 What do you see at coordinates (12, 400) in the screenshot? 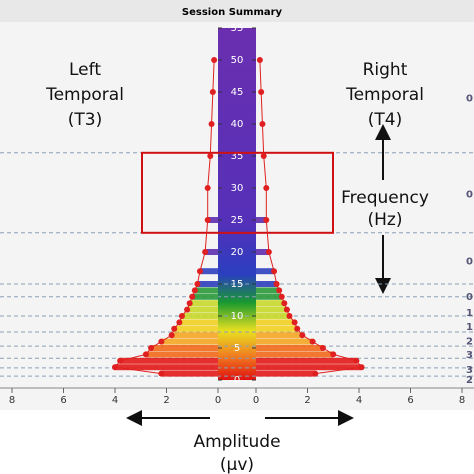
I see `x-tick-label: 8` at bounding box center [12, 400].